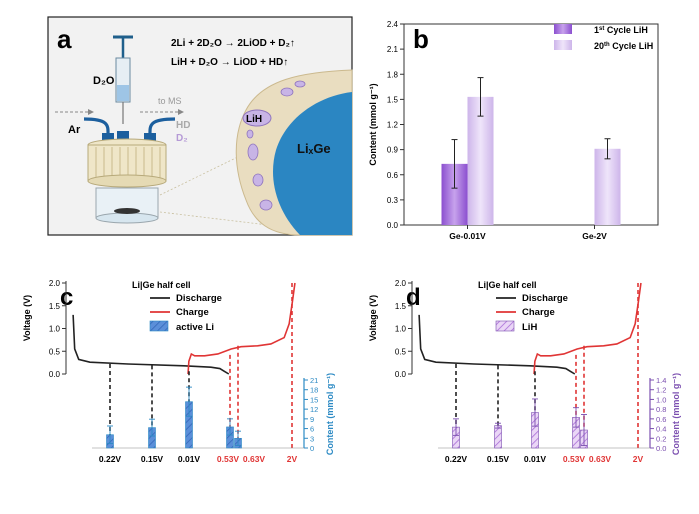  I want to click on content-tick-label: 3, so click(312, 438).